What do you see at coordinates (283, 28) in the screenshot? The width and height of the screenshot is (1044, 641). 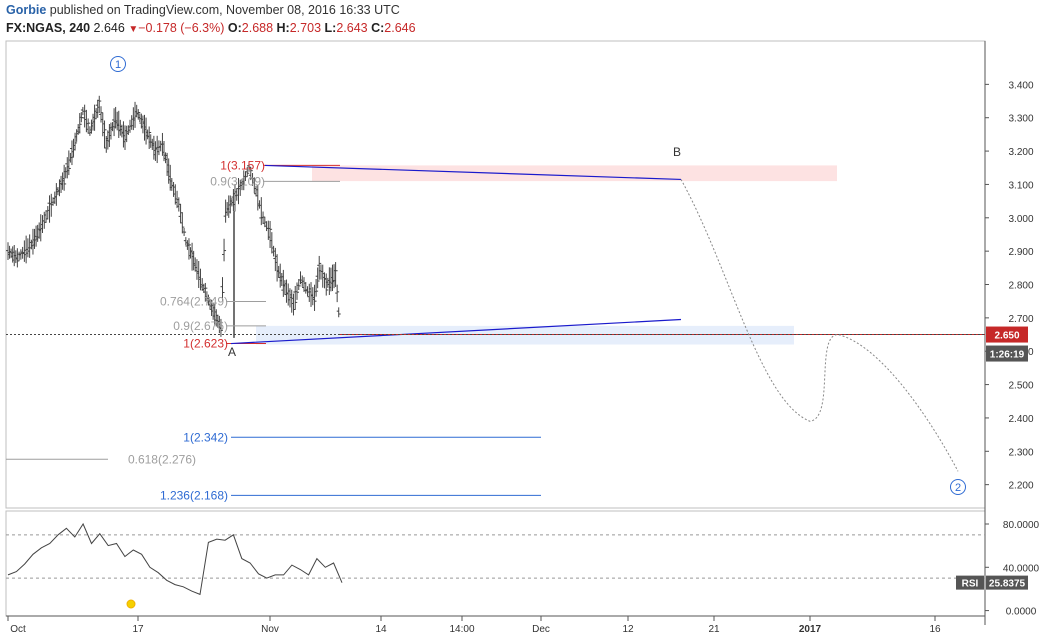 I see `high-label: H:` at bounding box center [283, 28].